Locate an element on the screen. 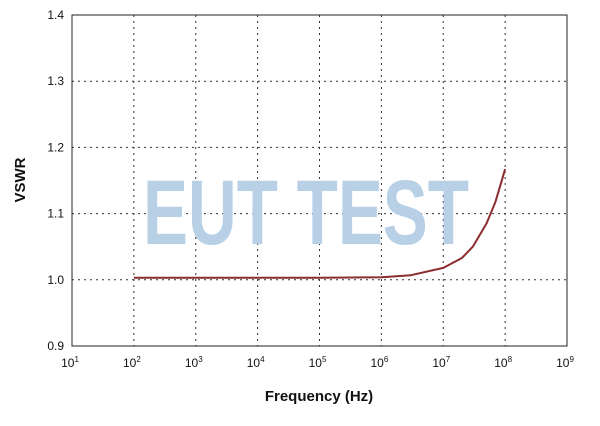 Image resolution: width=600 pixels, height=426 pixels. y-tick-label: 1.2 is located at coordinates (55, 147).